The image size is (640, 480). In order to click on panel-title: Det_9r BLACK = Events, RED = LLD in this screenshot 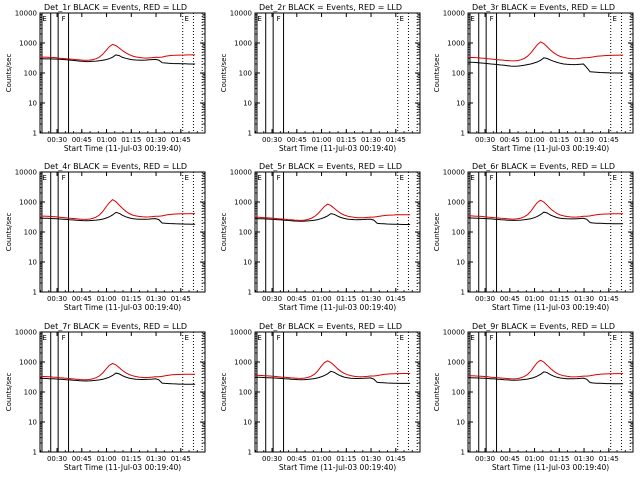, I will do `click(543, 326)`.